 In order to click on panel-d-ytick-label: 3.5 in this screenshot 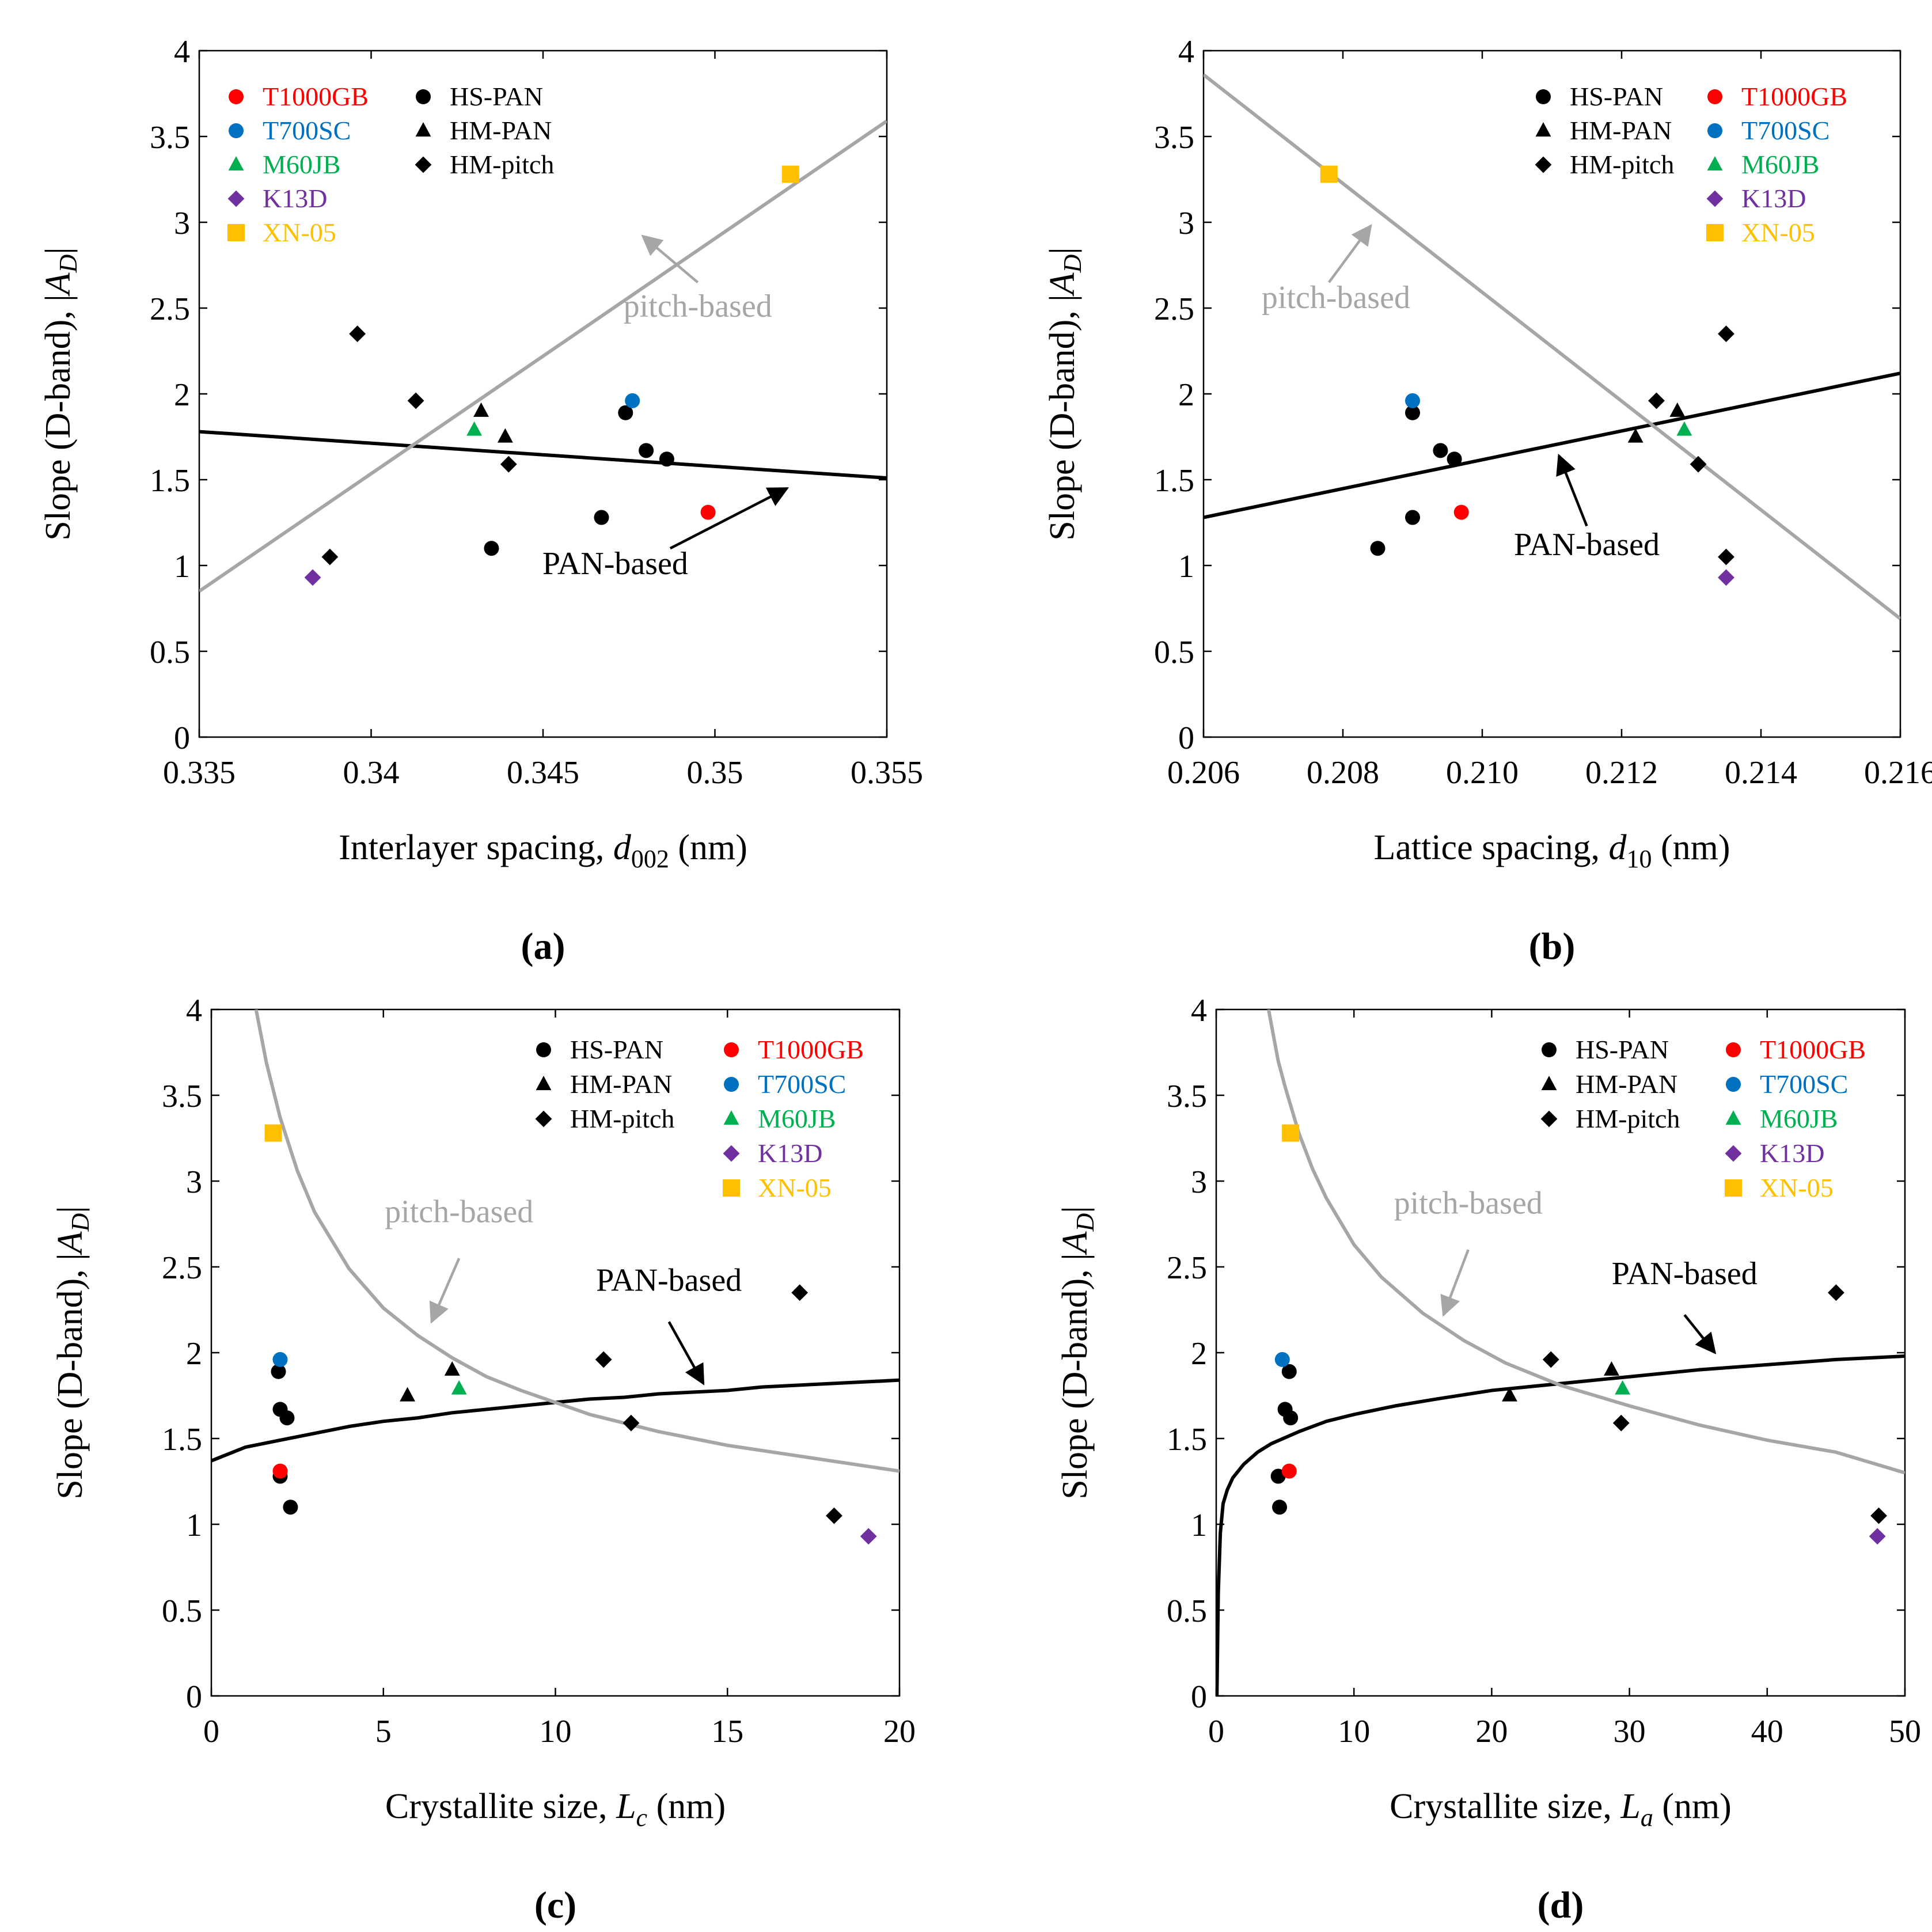, I will do `click(1187, 1096)`.